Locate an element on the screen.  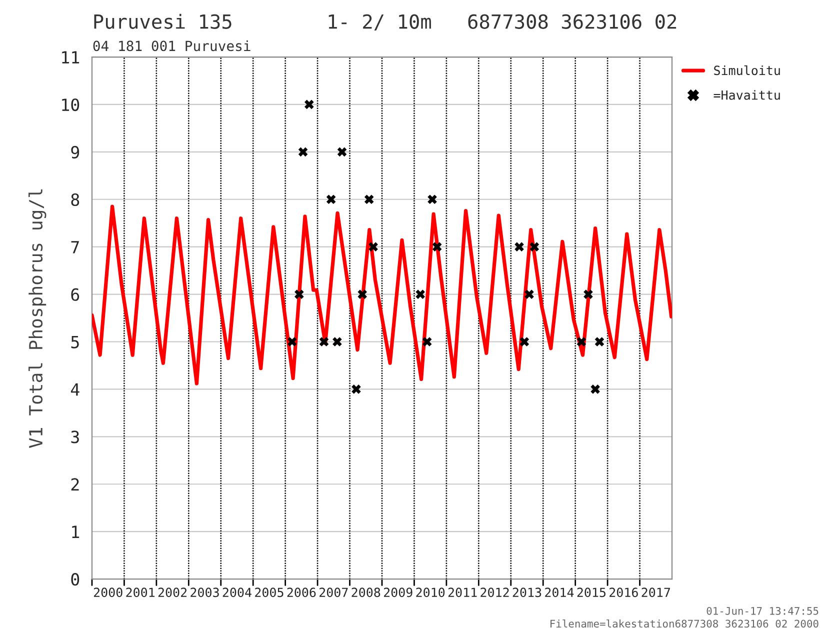
x-tick-label: 2011 is located at coordinates (462, 593).